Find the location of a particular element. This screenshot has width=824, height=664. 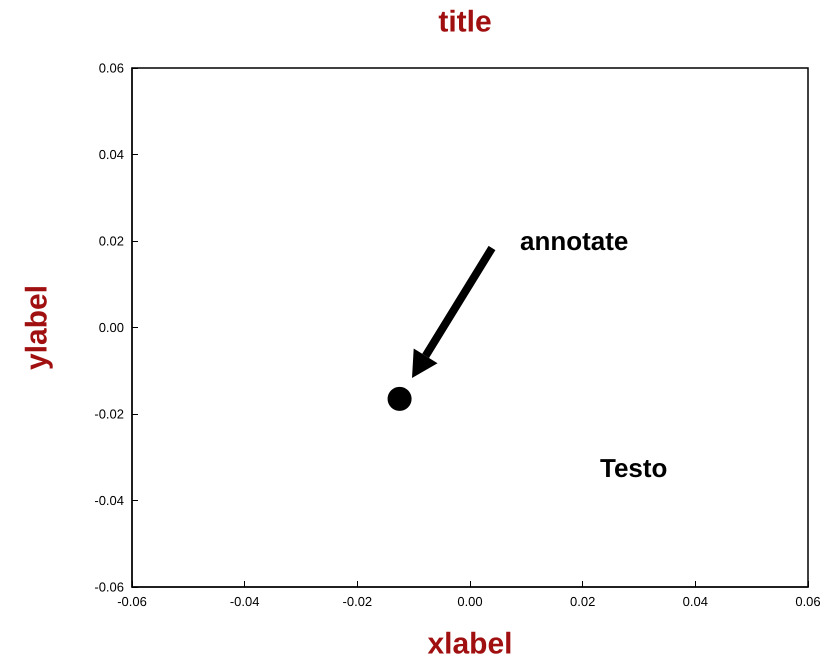

y-tick-label: -0.04 is located at coordinates (109, 500).